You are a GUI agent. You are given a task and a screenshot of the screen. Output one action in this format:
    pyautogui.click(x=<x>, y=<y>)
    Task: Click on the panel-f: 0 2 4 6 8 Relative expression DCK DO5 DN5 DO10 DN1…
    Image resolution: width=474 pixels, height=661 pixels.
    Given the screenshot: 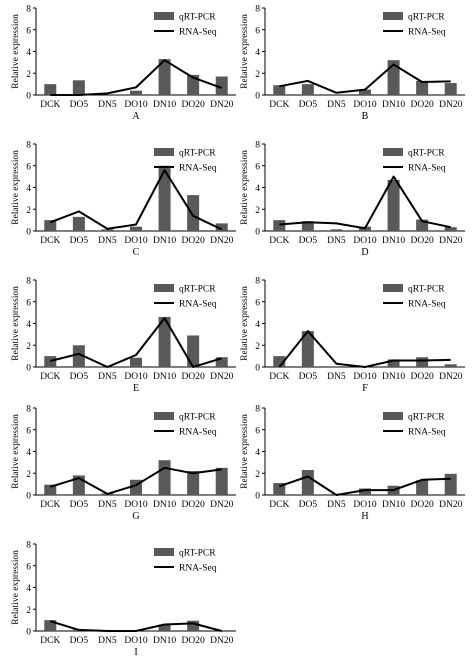 What is the action you would take?
    pyautogui.click(x=352, y=335)
    